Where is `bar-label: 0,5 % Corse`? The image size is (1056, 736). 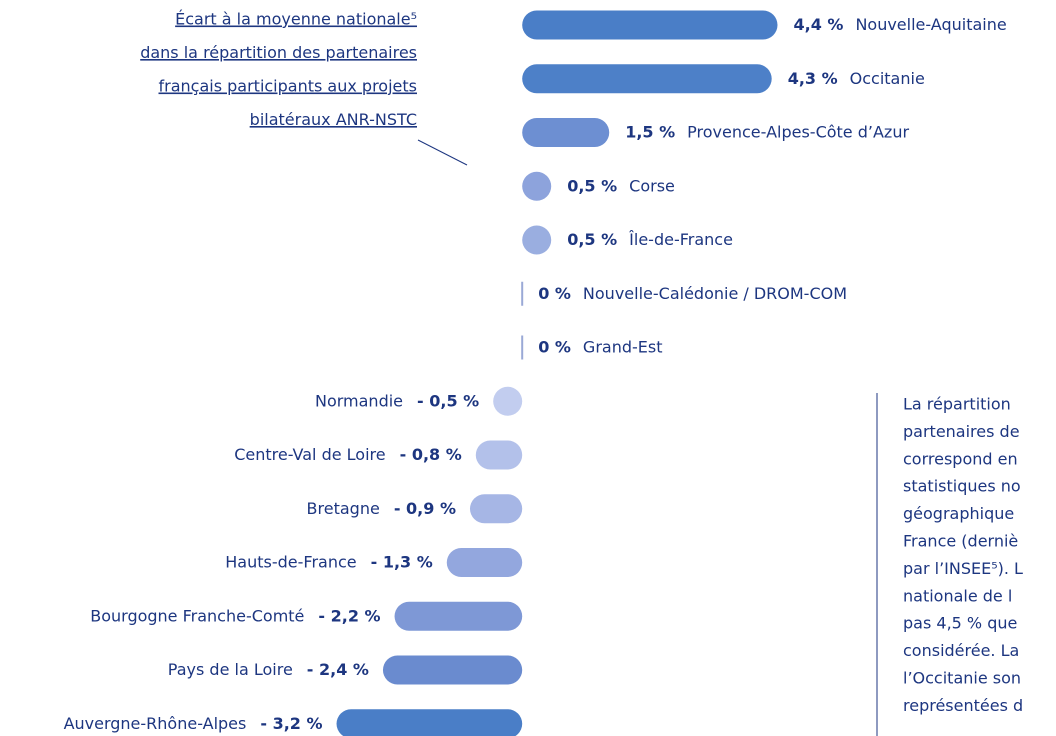 bar-label: 0,5 % Corse is located at coordinates (621, 185).